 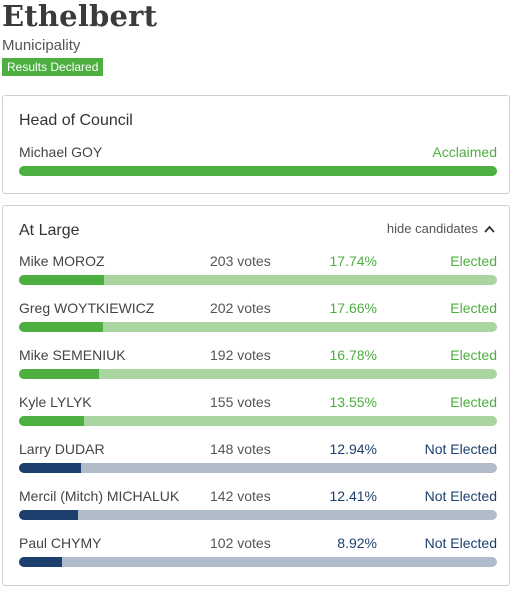 I want to click on candidate-name: Mike SEMENIUK, so click(x=72, y=355).